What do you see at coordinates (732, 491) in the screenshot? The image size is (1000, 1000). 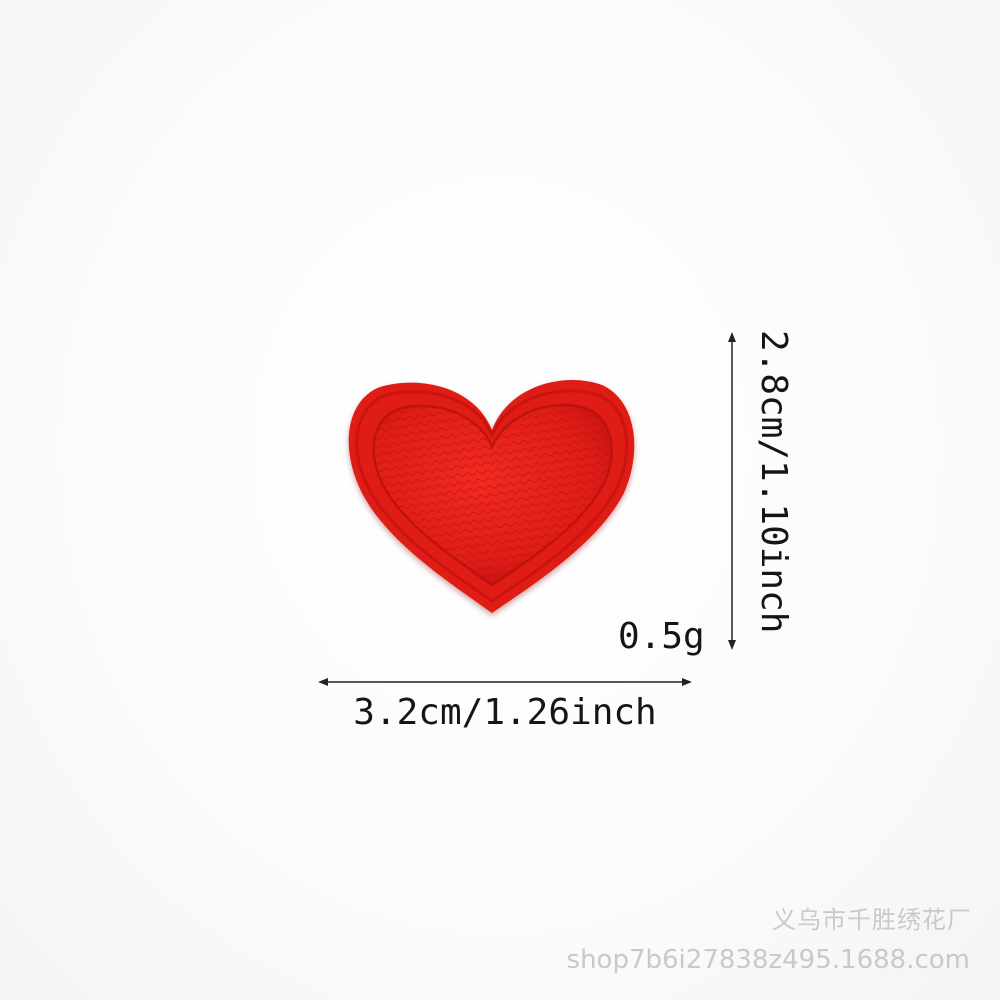 I see `height-dimension-arrow` at bounding box center [732, 491].